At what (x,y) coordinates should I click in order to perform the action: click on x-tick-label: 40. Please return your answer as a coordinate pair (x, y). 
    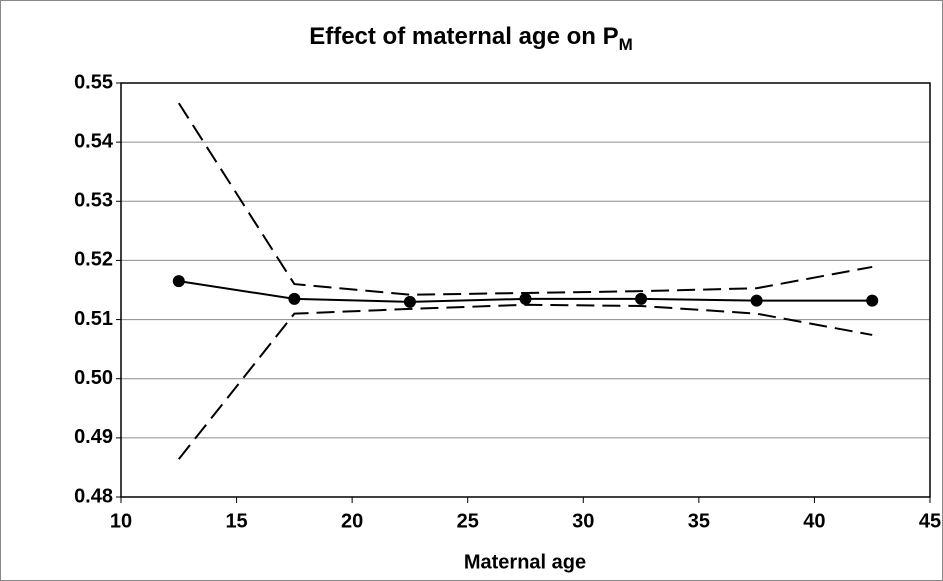
    Looking at the image, I should click on (814, 521).